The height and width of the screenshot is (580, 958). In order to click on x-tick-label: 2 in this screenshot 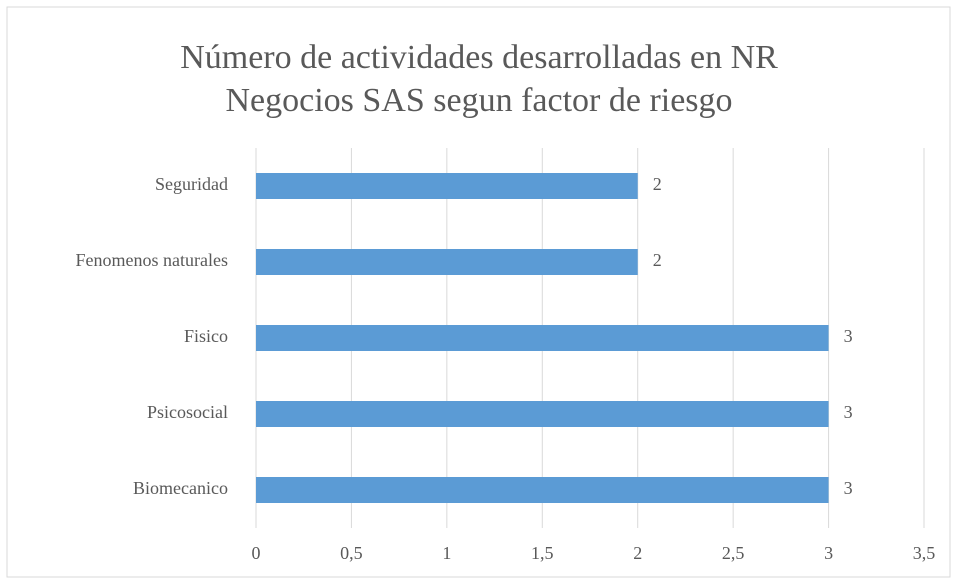, I will do `click(637, 553)`.